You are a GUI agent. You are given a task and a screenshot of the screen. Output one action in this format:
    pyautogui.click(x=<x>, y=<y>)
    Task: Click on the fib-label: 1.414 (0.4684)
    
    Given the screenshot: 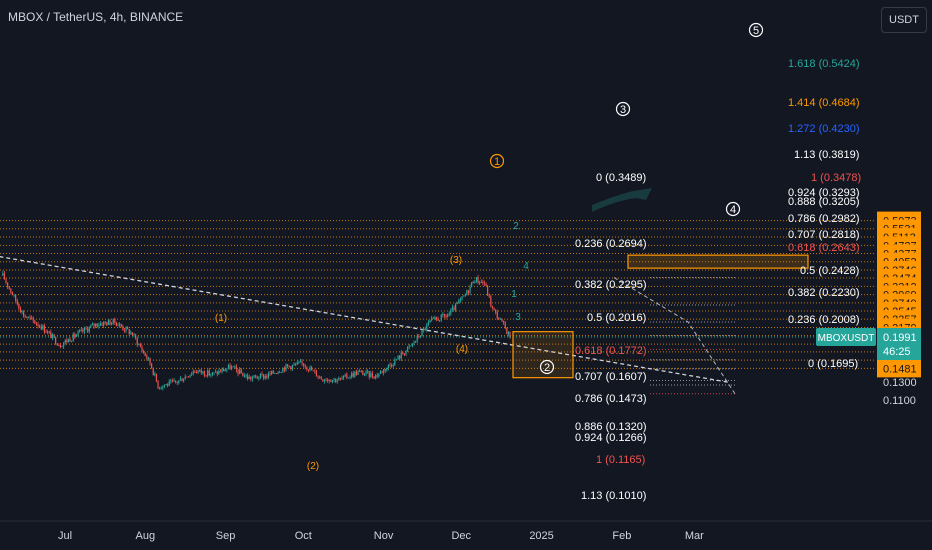 What is the action you would take?
    pyautogui.click(x=824, y=103)
    